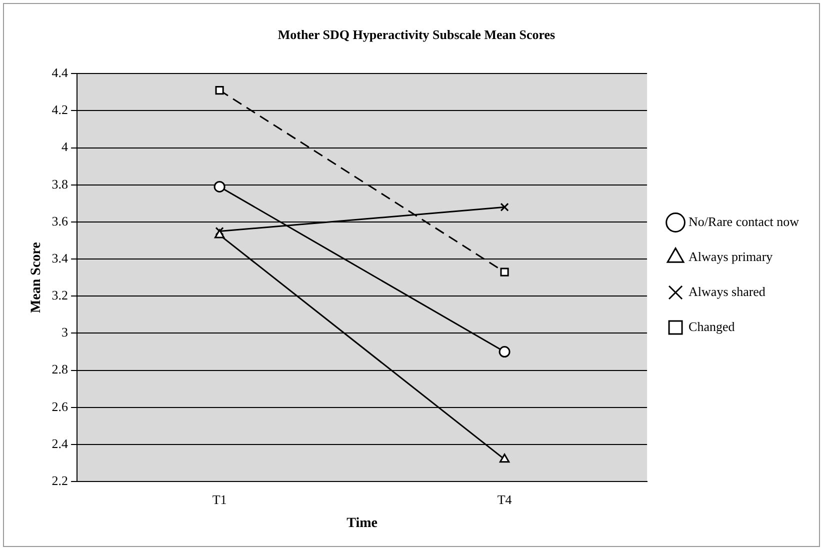  What do you see at coordinates (60, 72) in the screenshot?
I see `y-tick-label: 4.4` at bounding box center [60, 72].